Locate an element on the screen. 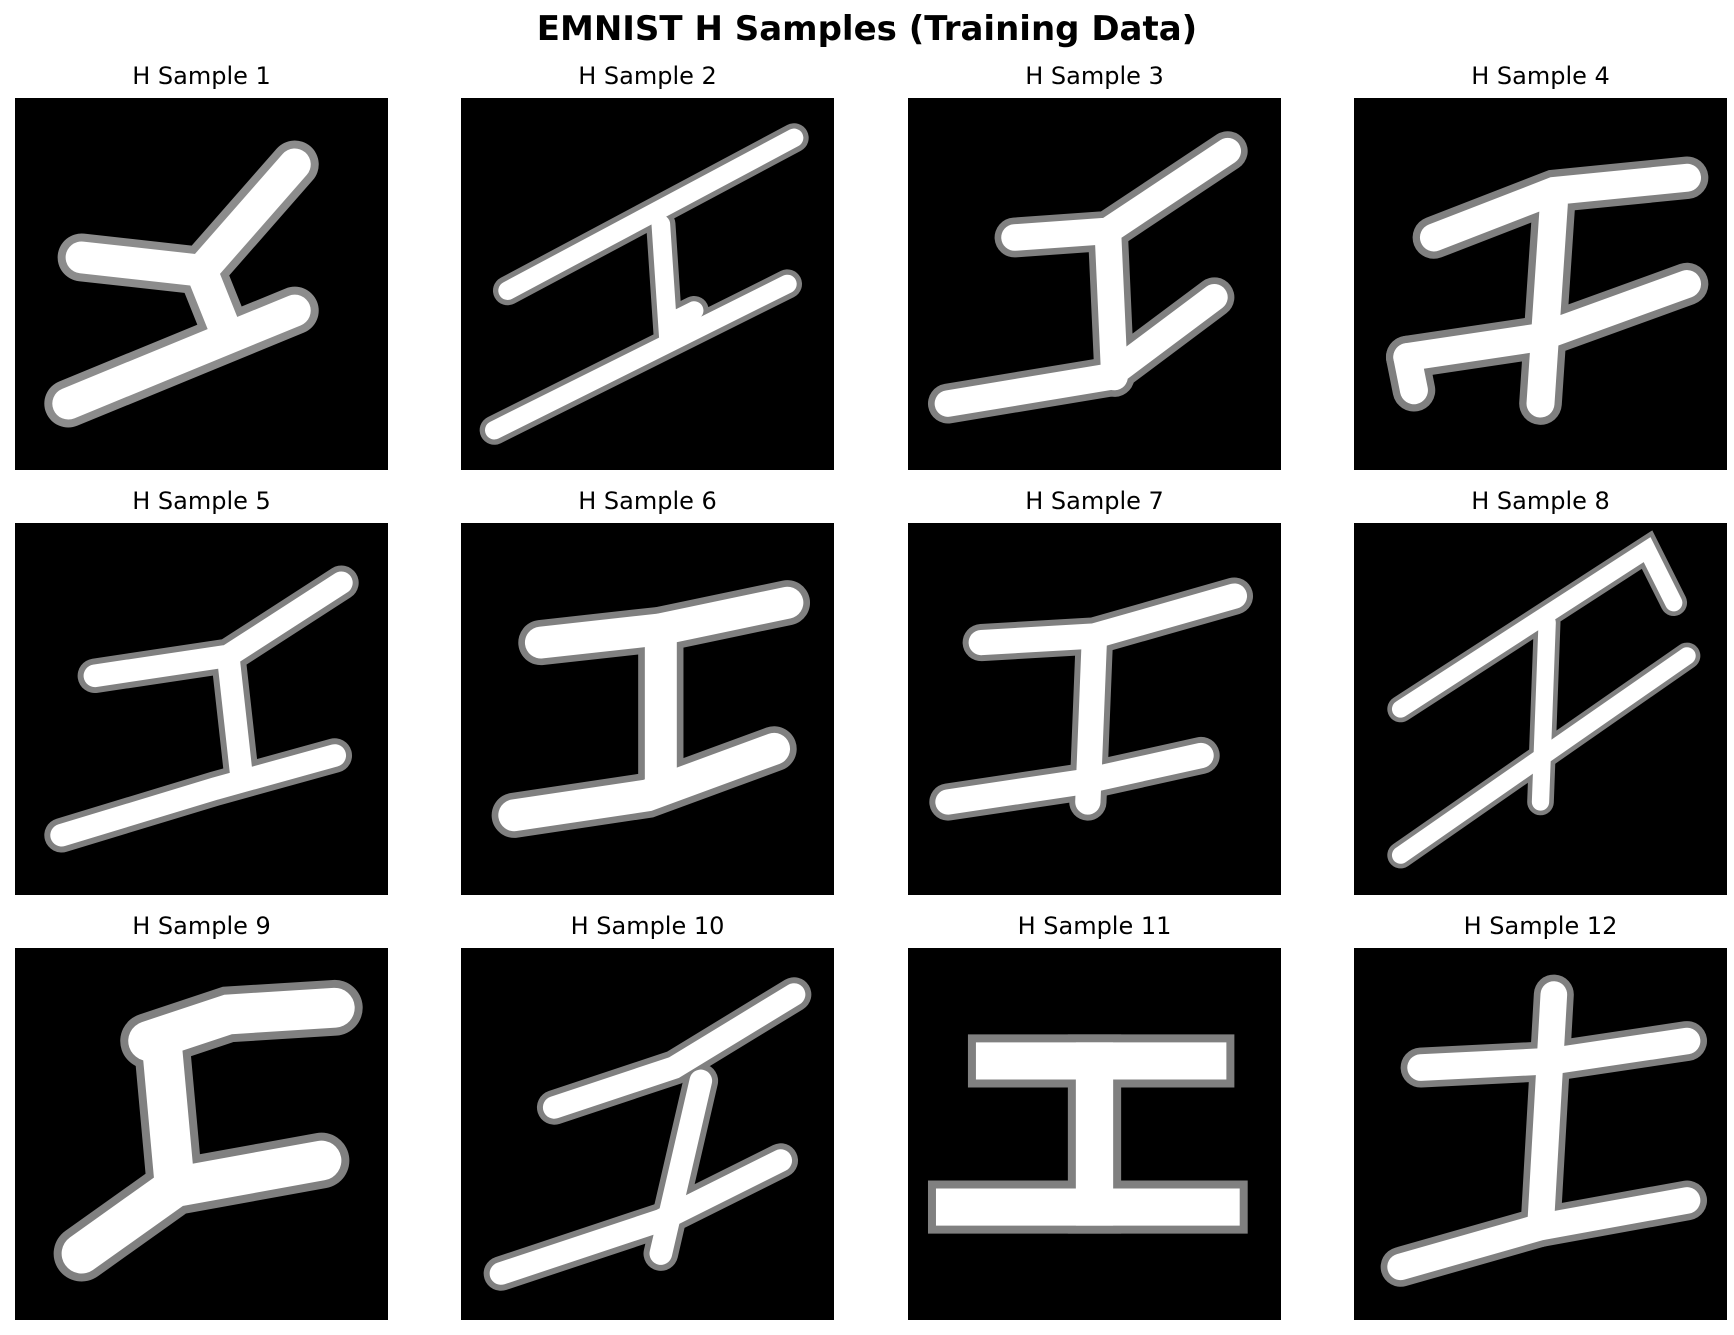  sample-title: H Sample 4 is located at coordinates (1540, 76).